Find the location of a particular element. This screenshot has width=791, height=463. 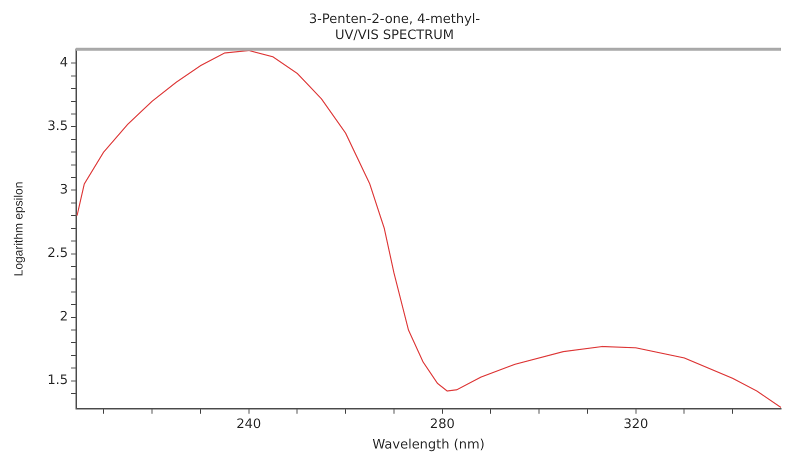

x-axis-title: Wavelength (nm) is located at coordinates (428, 445).